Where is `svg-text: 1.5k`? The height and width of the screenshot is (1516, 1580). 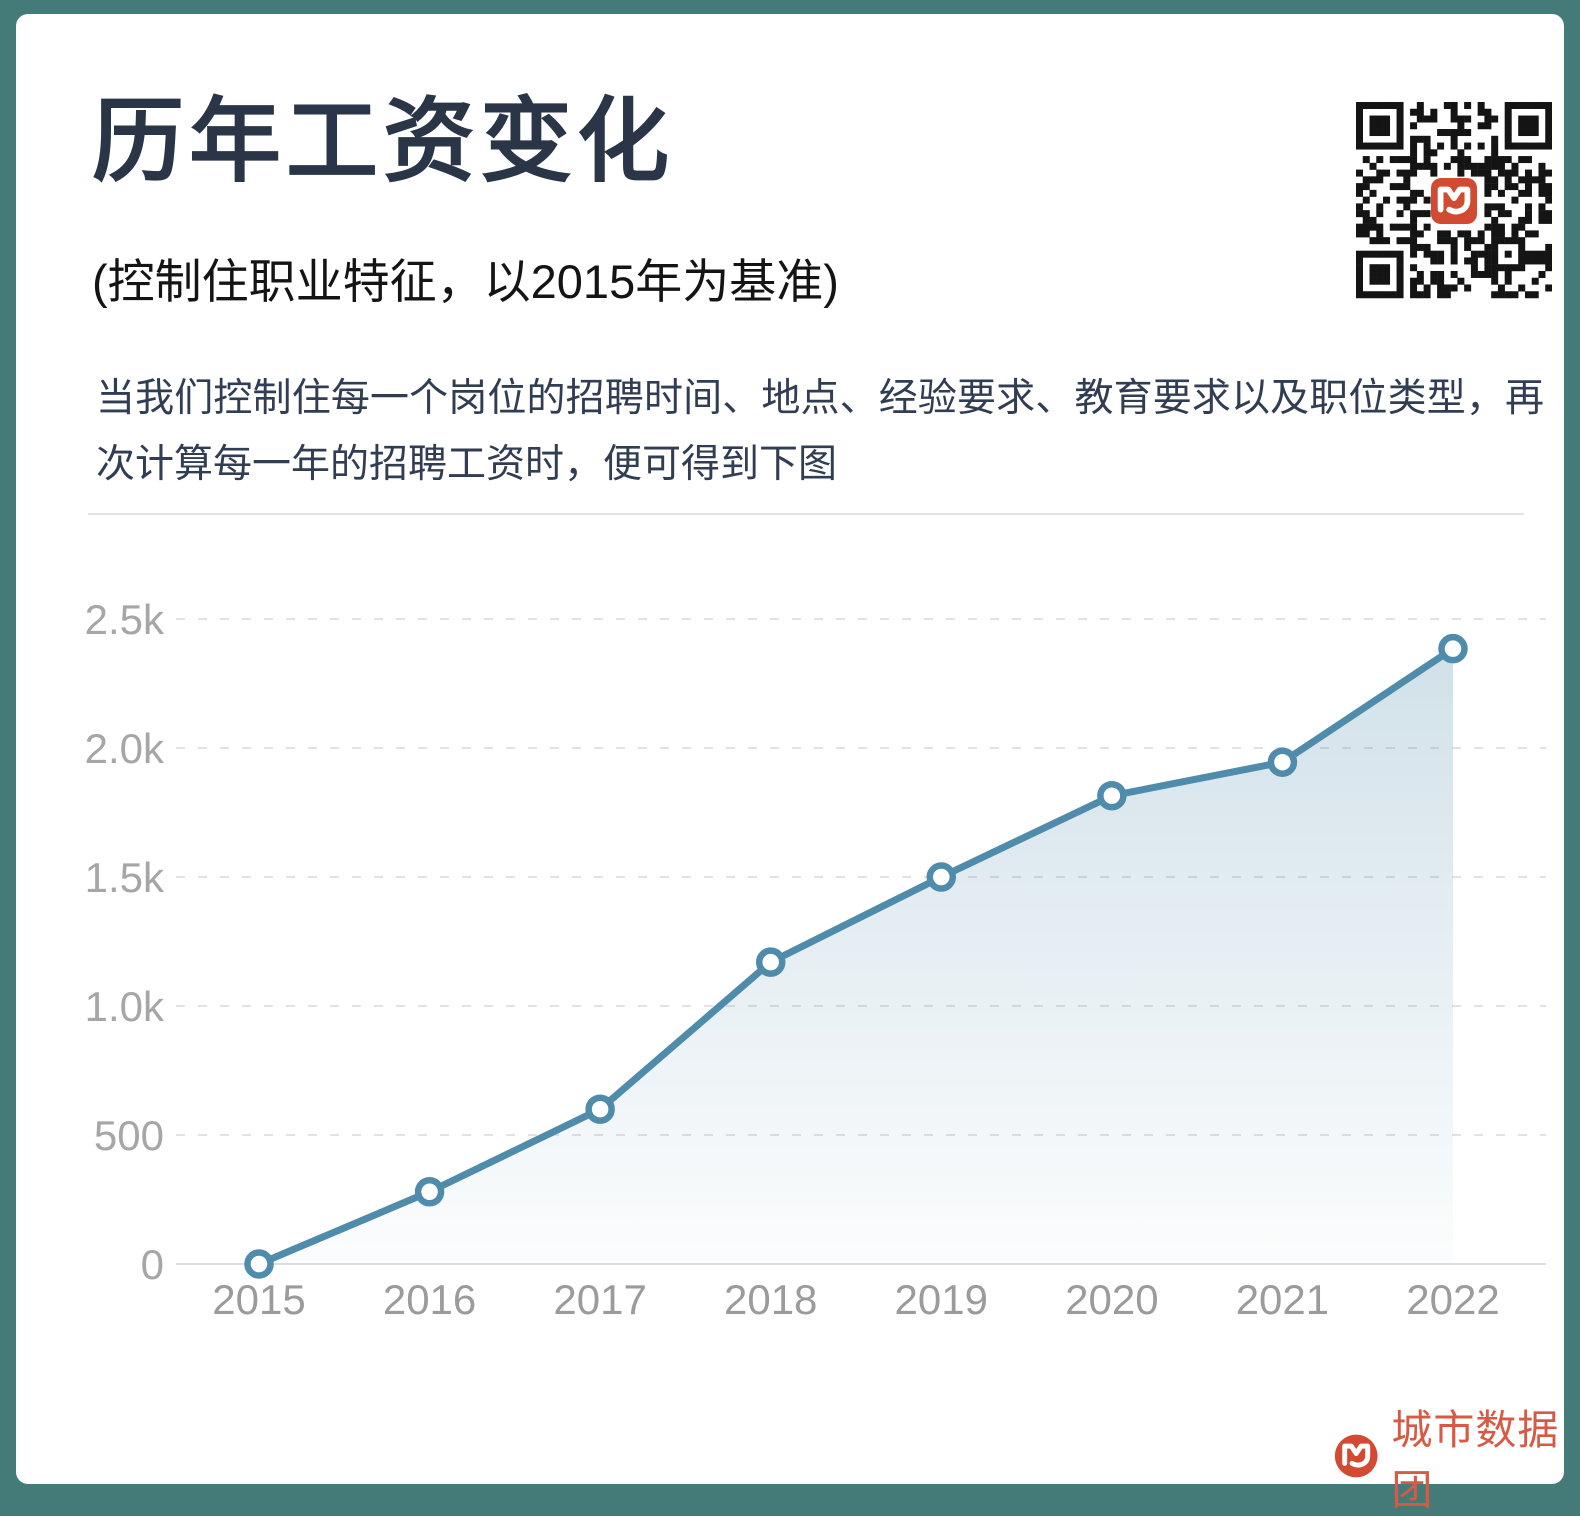 svg-text: 1.5k is located at coordinates (125, 877).